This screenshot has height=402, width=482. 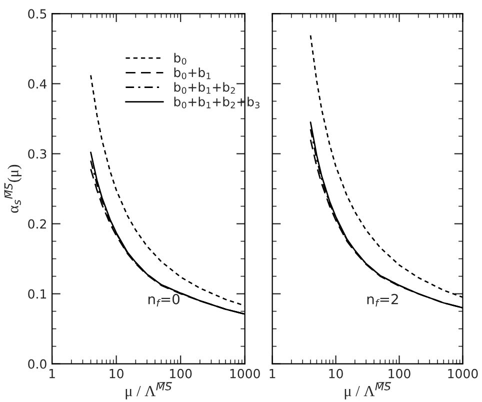 What do you see at coordinates (37, 154) in the screenshot?
I see `y-tick-label: 0.3` at bounding box center [37, 154].